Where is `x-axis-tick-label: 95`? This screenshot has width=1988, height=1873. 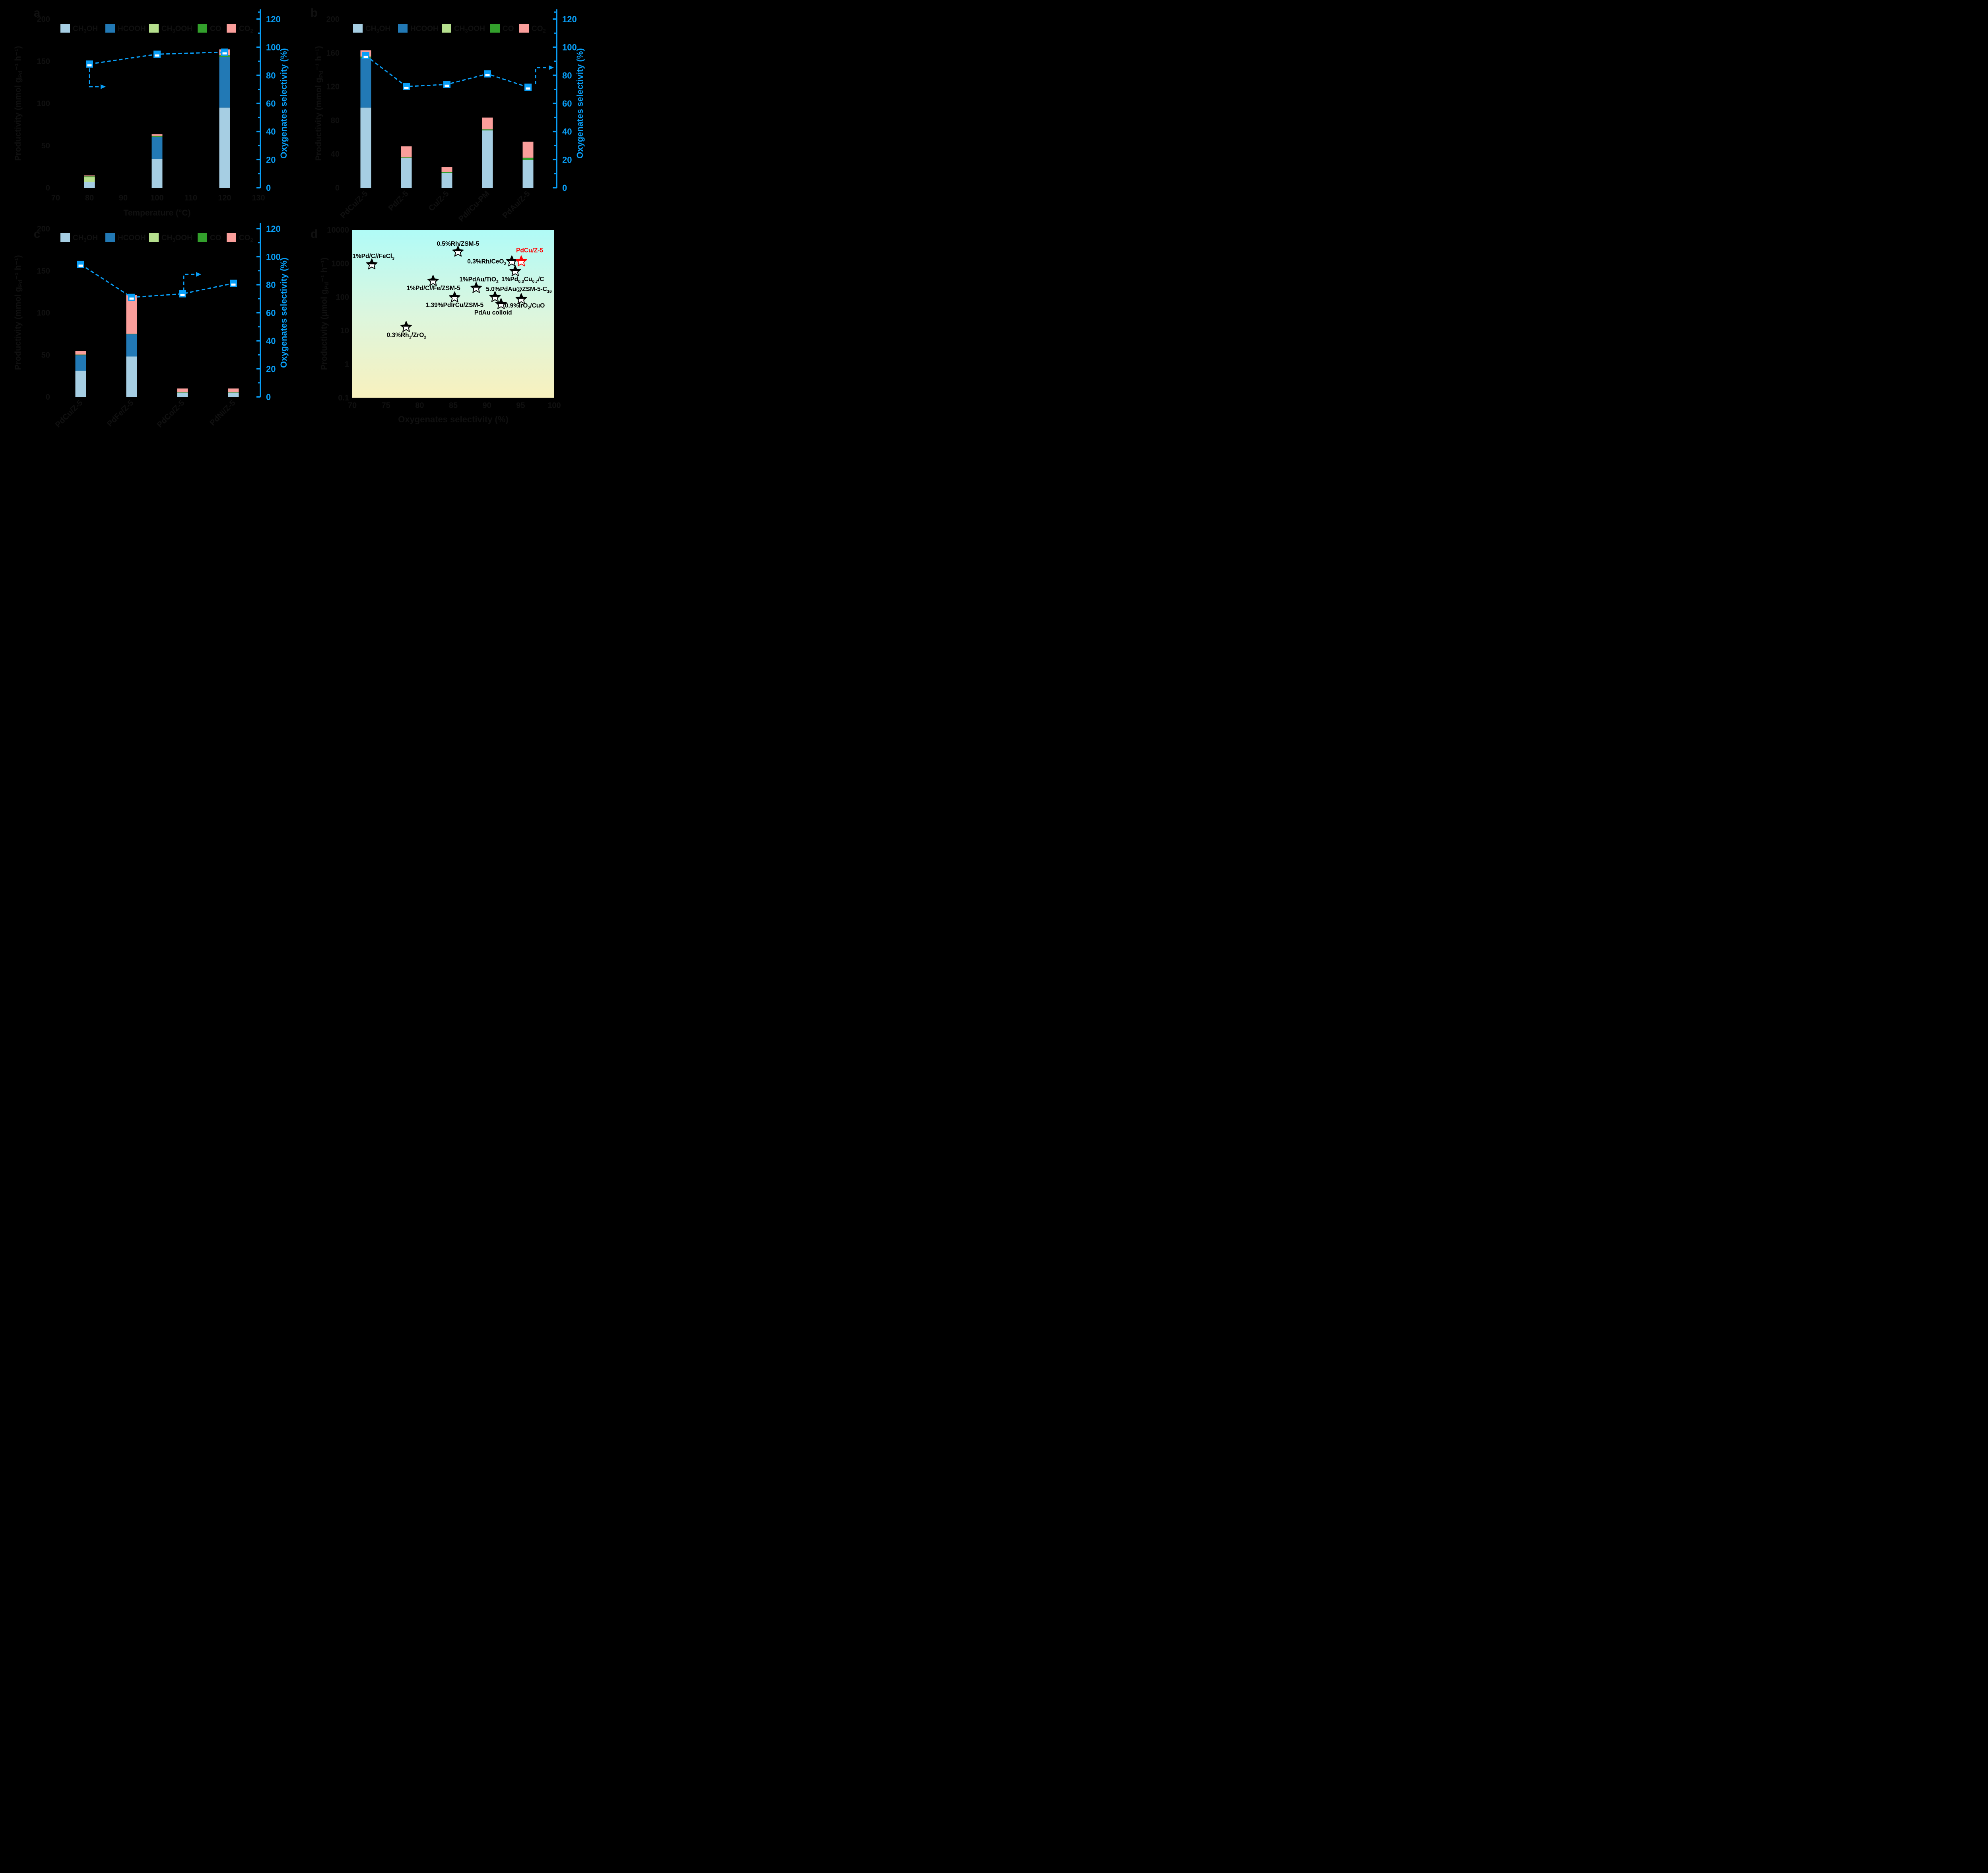
x-axis-tick-label: 95 is located at coordinates (520, 405).